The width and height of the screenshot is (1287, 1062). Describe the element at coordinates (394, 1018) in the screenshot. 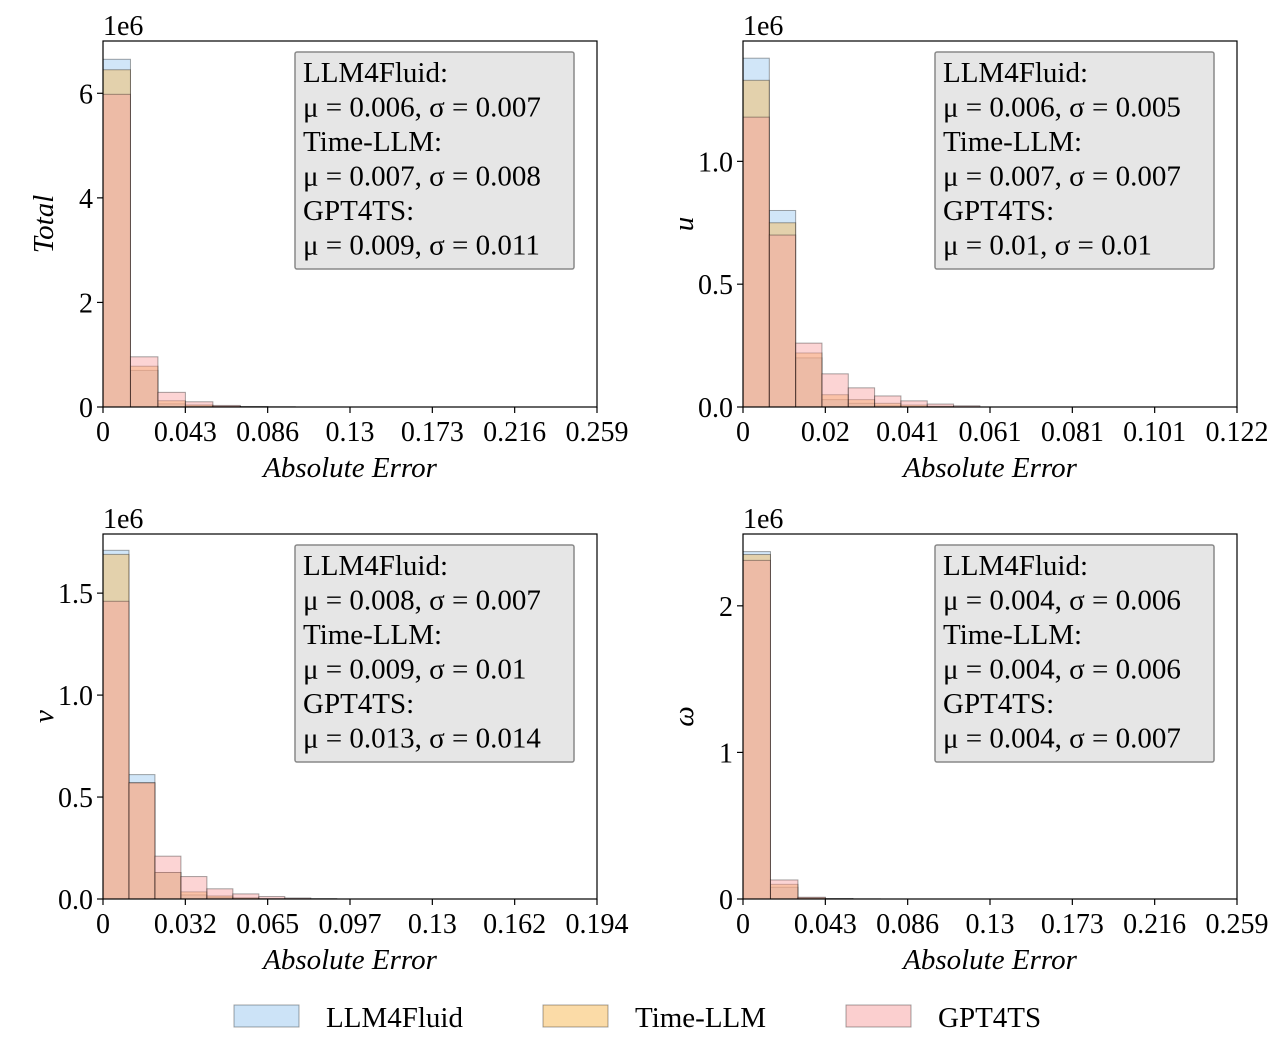

I see `legend-label: LLM4Fluid` at that location.